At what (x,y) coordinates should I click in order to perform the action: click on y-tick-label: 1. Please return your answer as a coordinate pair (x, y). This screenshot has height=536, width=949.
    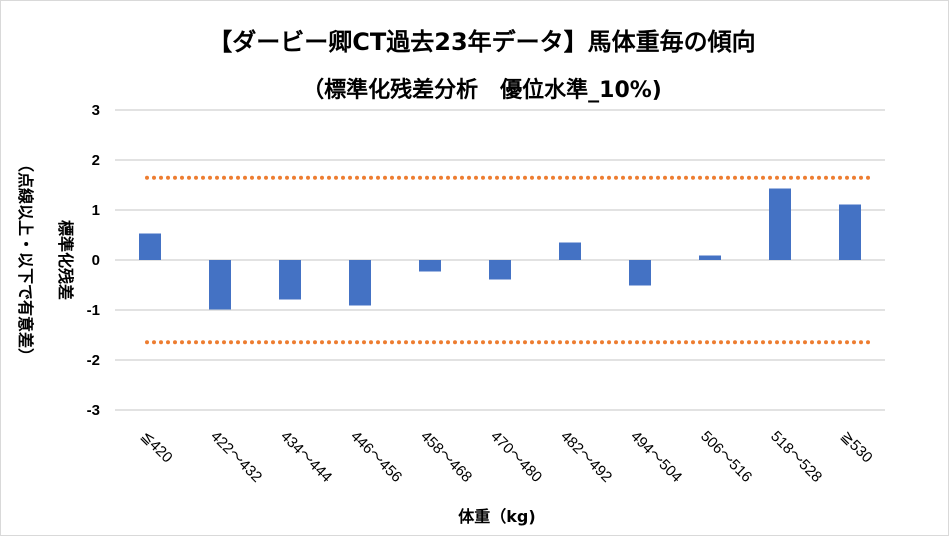
    Looking at the image, I should click on (96, 210).